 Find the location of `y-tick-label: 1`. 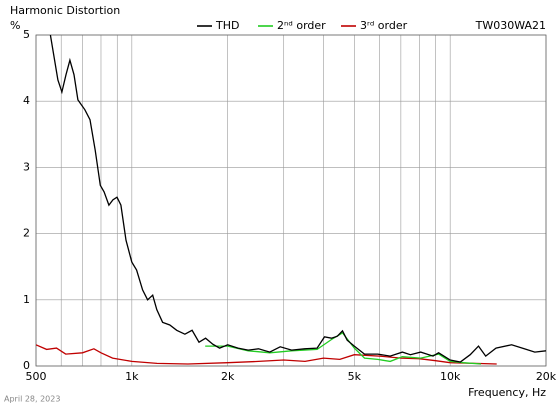

y-tick-label: 1 is located at coordinates (26, 299).